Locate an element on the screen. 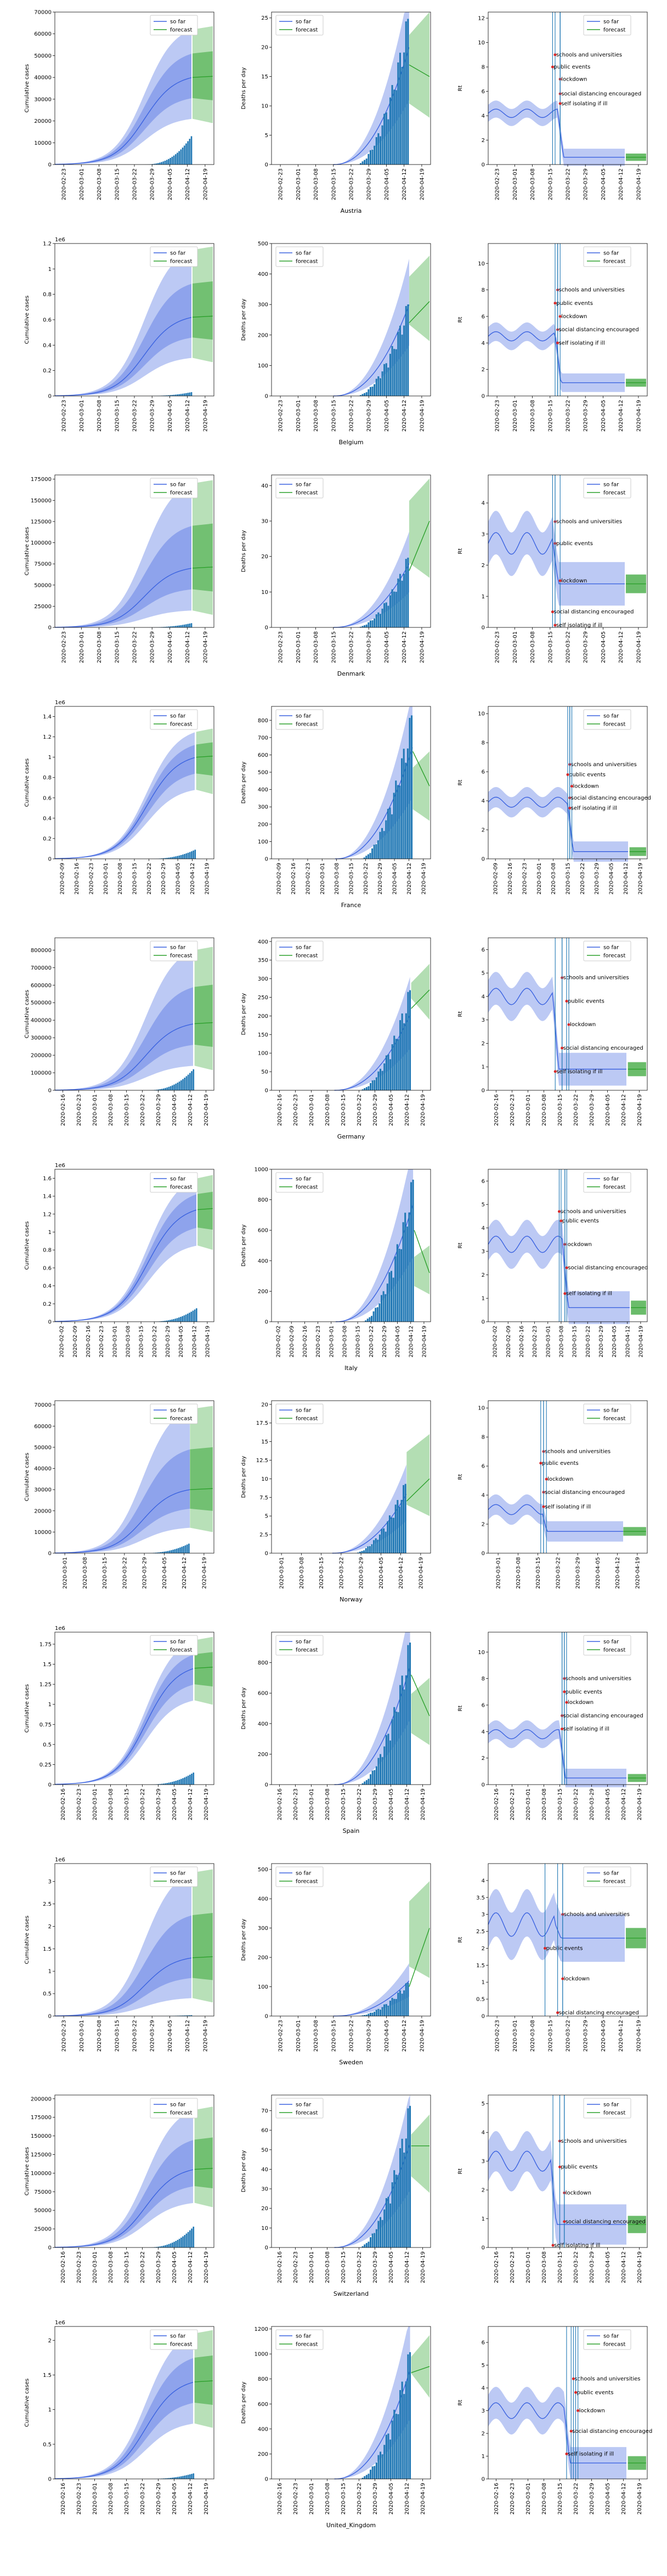 The height and width of the screenshot is (2576, 667). country-label: Sweden is located at coordinates (351, 2062).